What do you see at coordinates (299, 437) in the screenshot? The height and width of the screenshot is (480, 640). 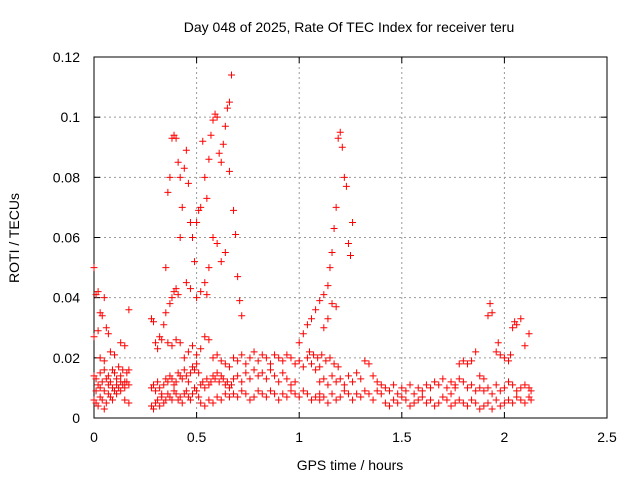 I see `x-tick-label: 1` at bounding box center [299, 437].